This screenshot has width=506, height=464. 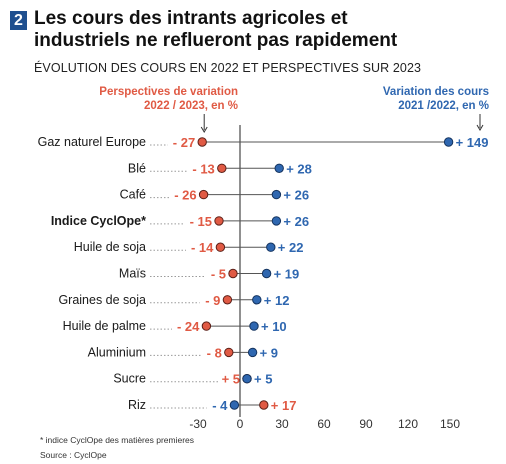 What do you see at coordinates (137, 168) in the screenshot?
I see `category-label: Blé` at bounding box center [137, 168].